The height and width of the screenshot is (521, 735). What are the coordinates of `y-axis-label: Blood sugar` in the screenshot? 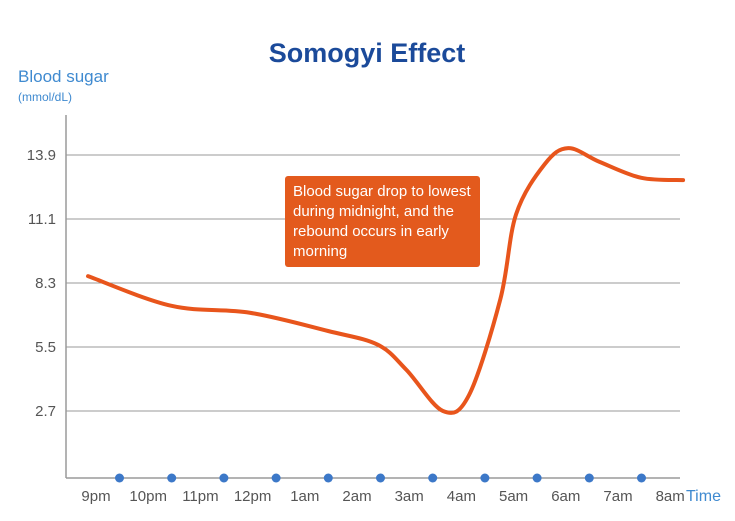 It's located at (63, 76).